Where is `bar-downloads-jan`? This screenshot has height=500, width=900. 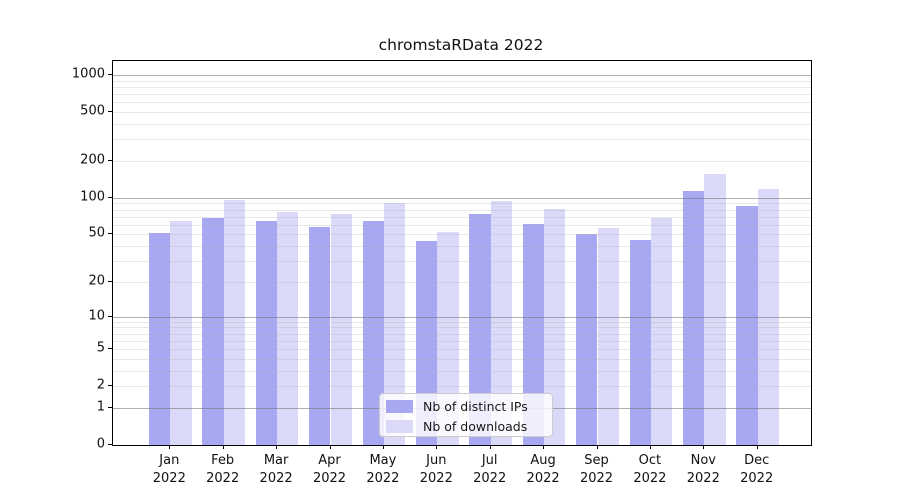
bar-downloads-jan is located at coordinates (181, 332).